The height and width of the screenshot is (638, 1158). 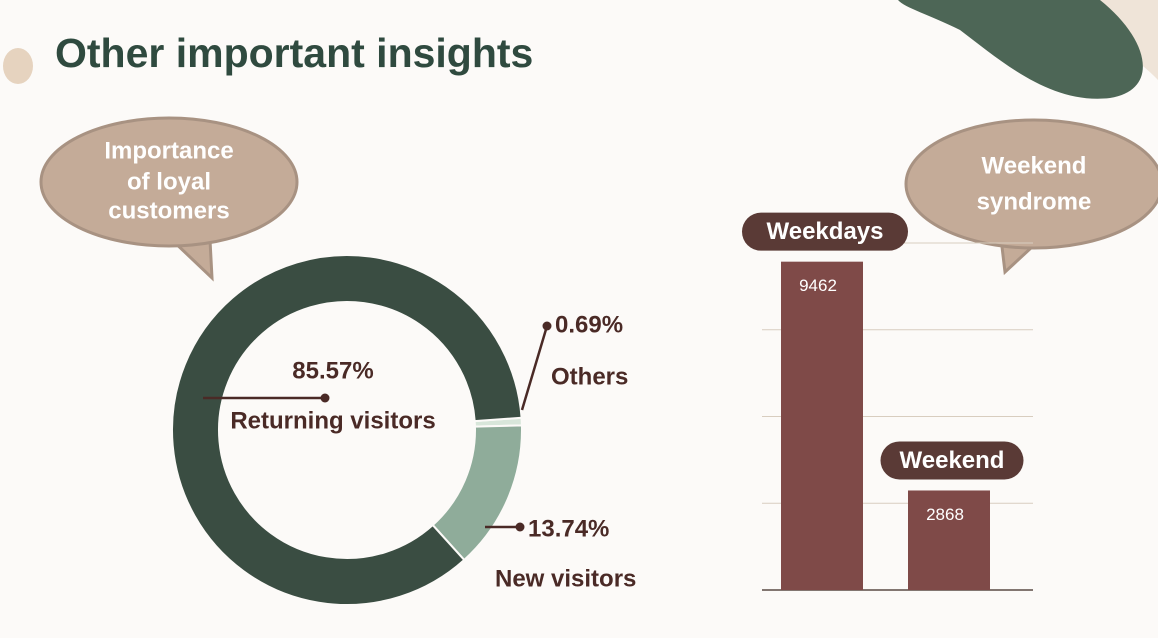 I want to click on category-label: Others, so click(x=589, y=376).